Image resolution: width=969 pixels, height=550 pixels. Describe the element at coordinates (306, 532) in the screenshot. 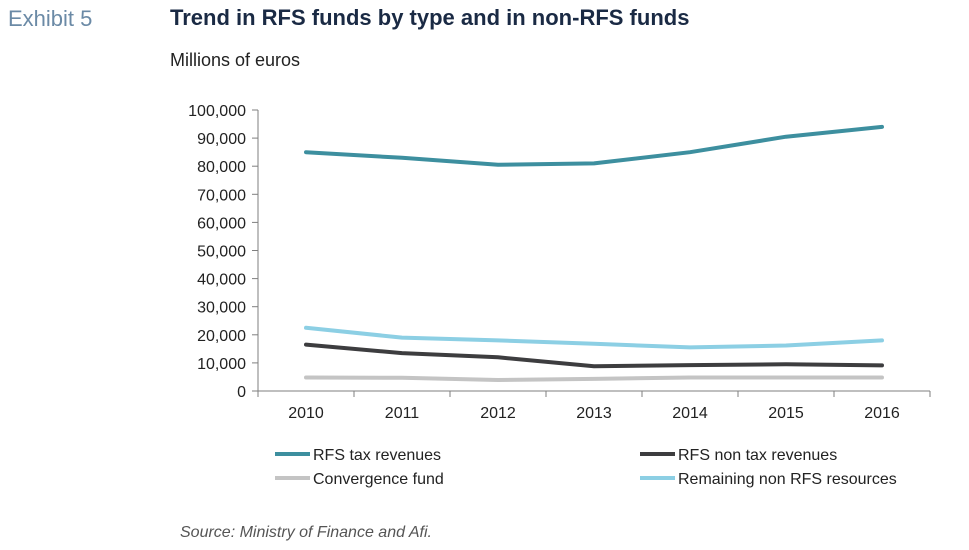

I see `source-note: Source: Ministry of Finance and Afi.` at that location.